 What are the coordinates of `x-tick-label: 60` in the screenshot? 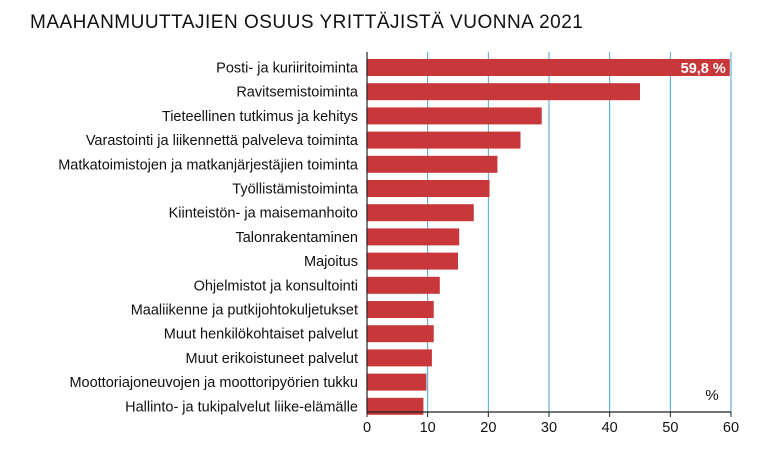 It's located at (731, 428).